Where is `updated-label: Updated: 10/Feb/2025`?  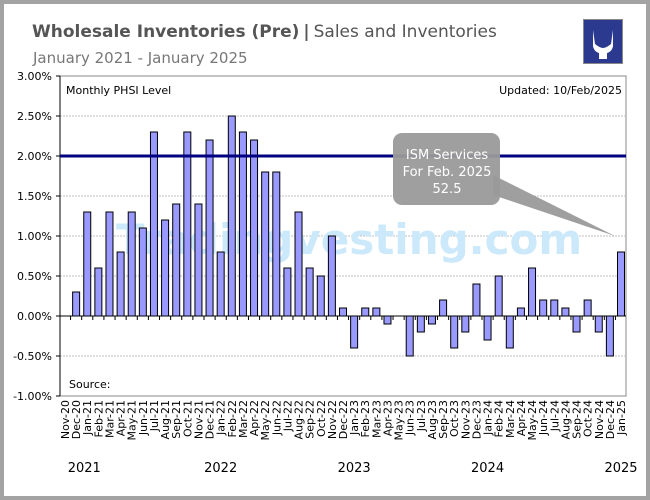
updated-label: Updated: 10/Feb/2025 is located at coordinates (560, 90).